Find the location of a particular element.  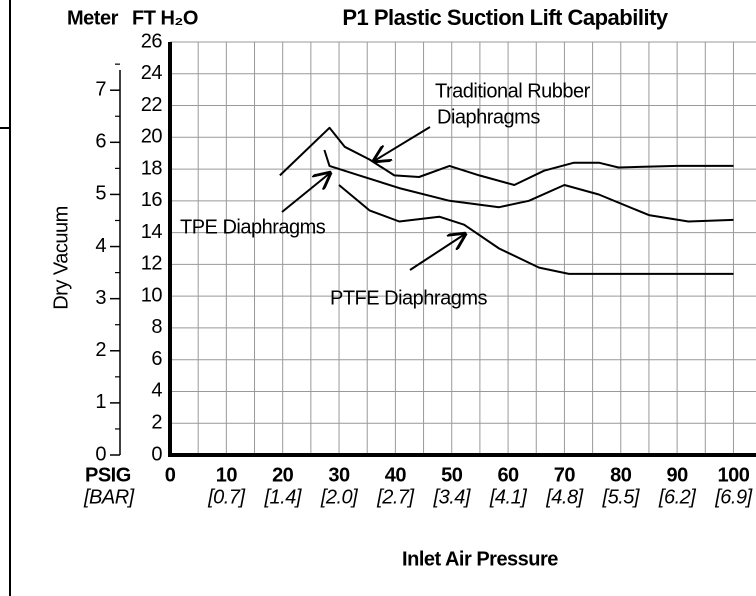

x-tick-label: 100 is located at coordinates (734, 475).